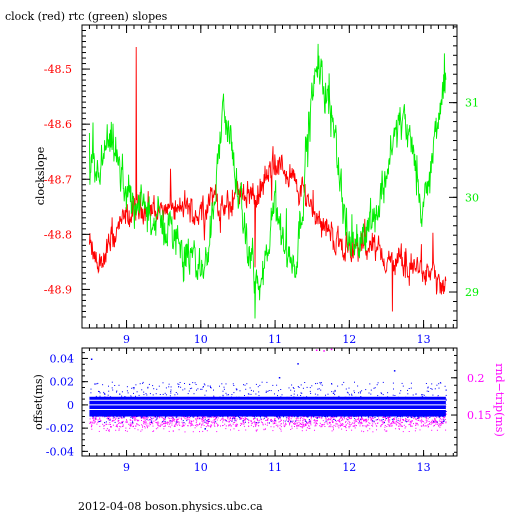  What do you see at coordinates (58, 69) in the screenshot?
I see `y-tick-label: -48.5` at bounding box center [58, 69].